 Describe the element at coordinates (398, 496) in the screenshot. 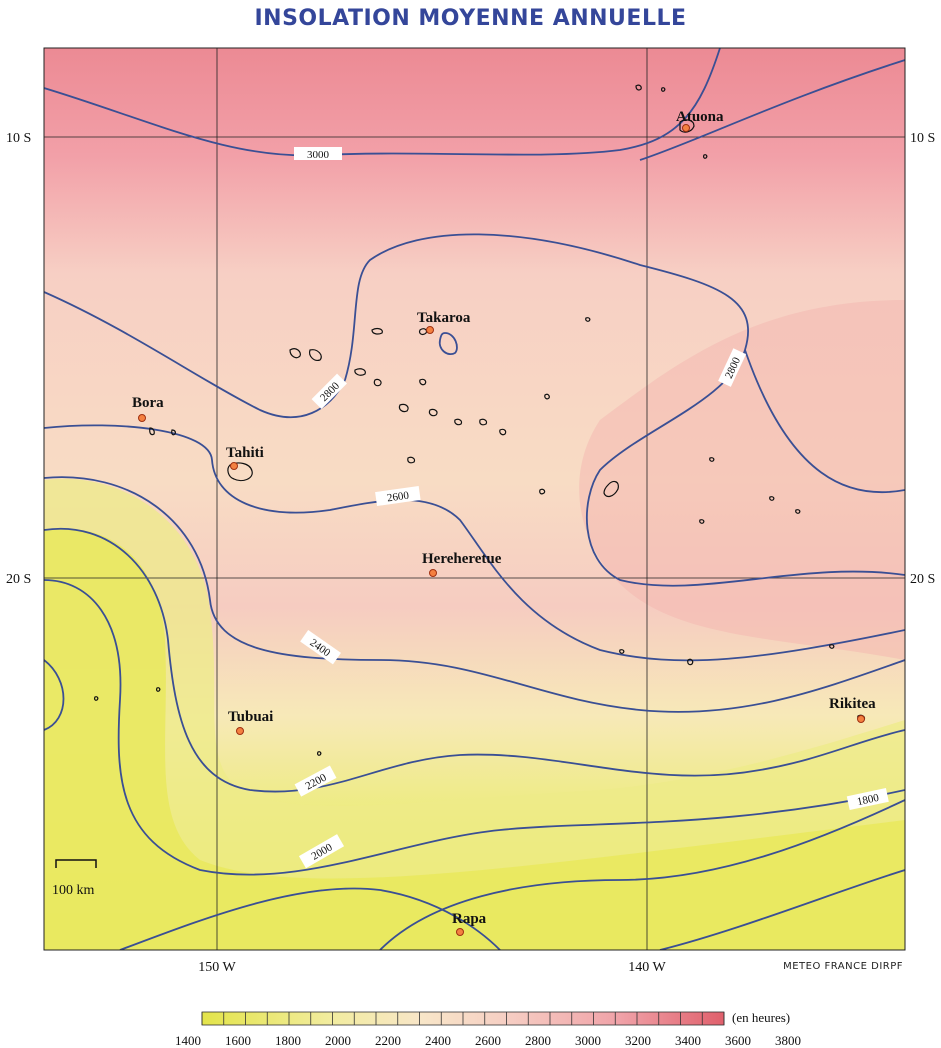

I see `isoline-label-2600: 2600` at that location.